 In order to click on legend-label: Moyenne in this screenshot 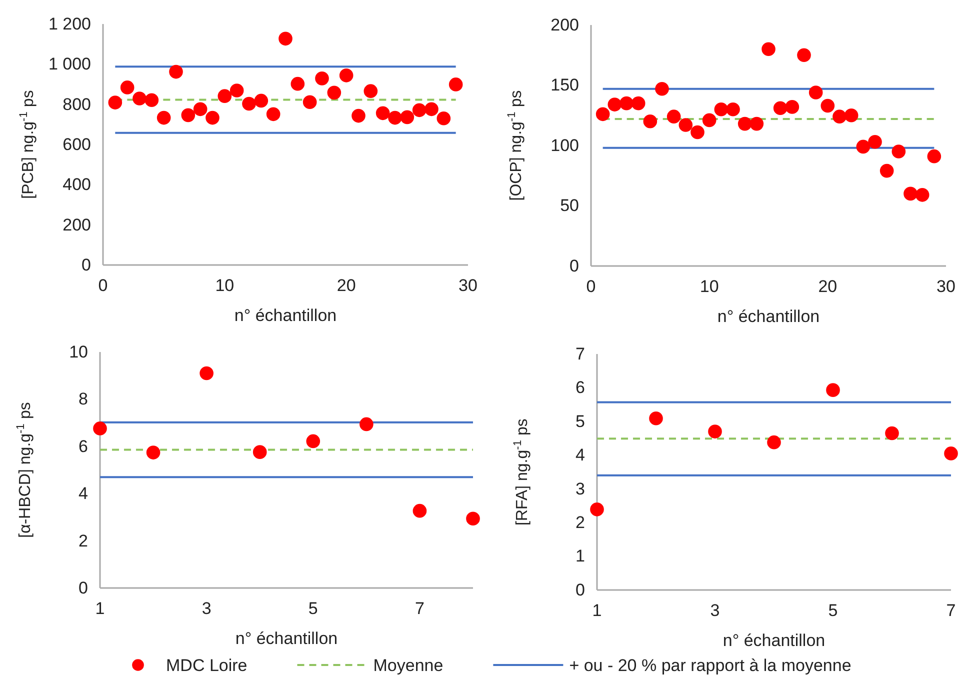, I will do `click(408, 665)`.